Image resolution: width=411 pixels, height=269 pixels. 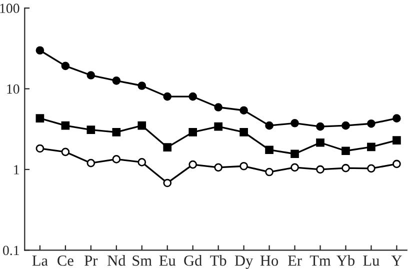 I want to click on x-tick-label: Ce, so click(x=66, y=261).